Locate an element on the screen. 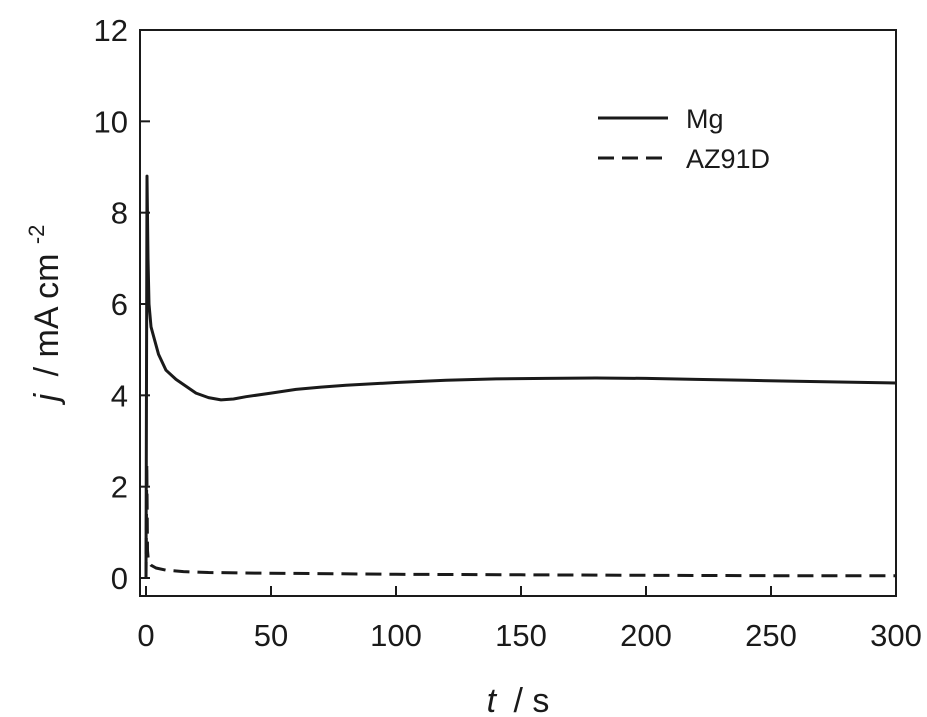 This screenshot has height=717, width=927. y-tick-label: 8 is located at coordinates (119, 213).